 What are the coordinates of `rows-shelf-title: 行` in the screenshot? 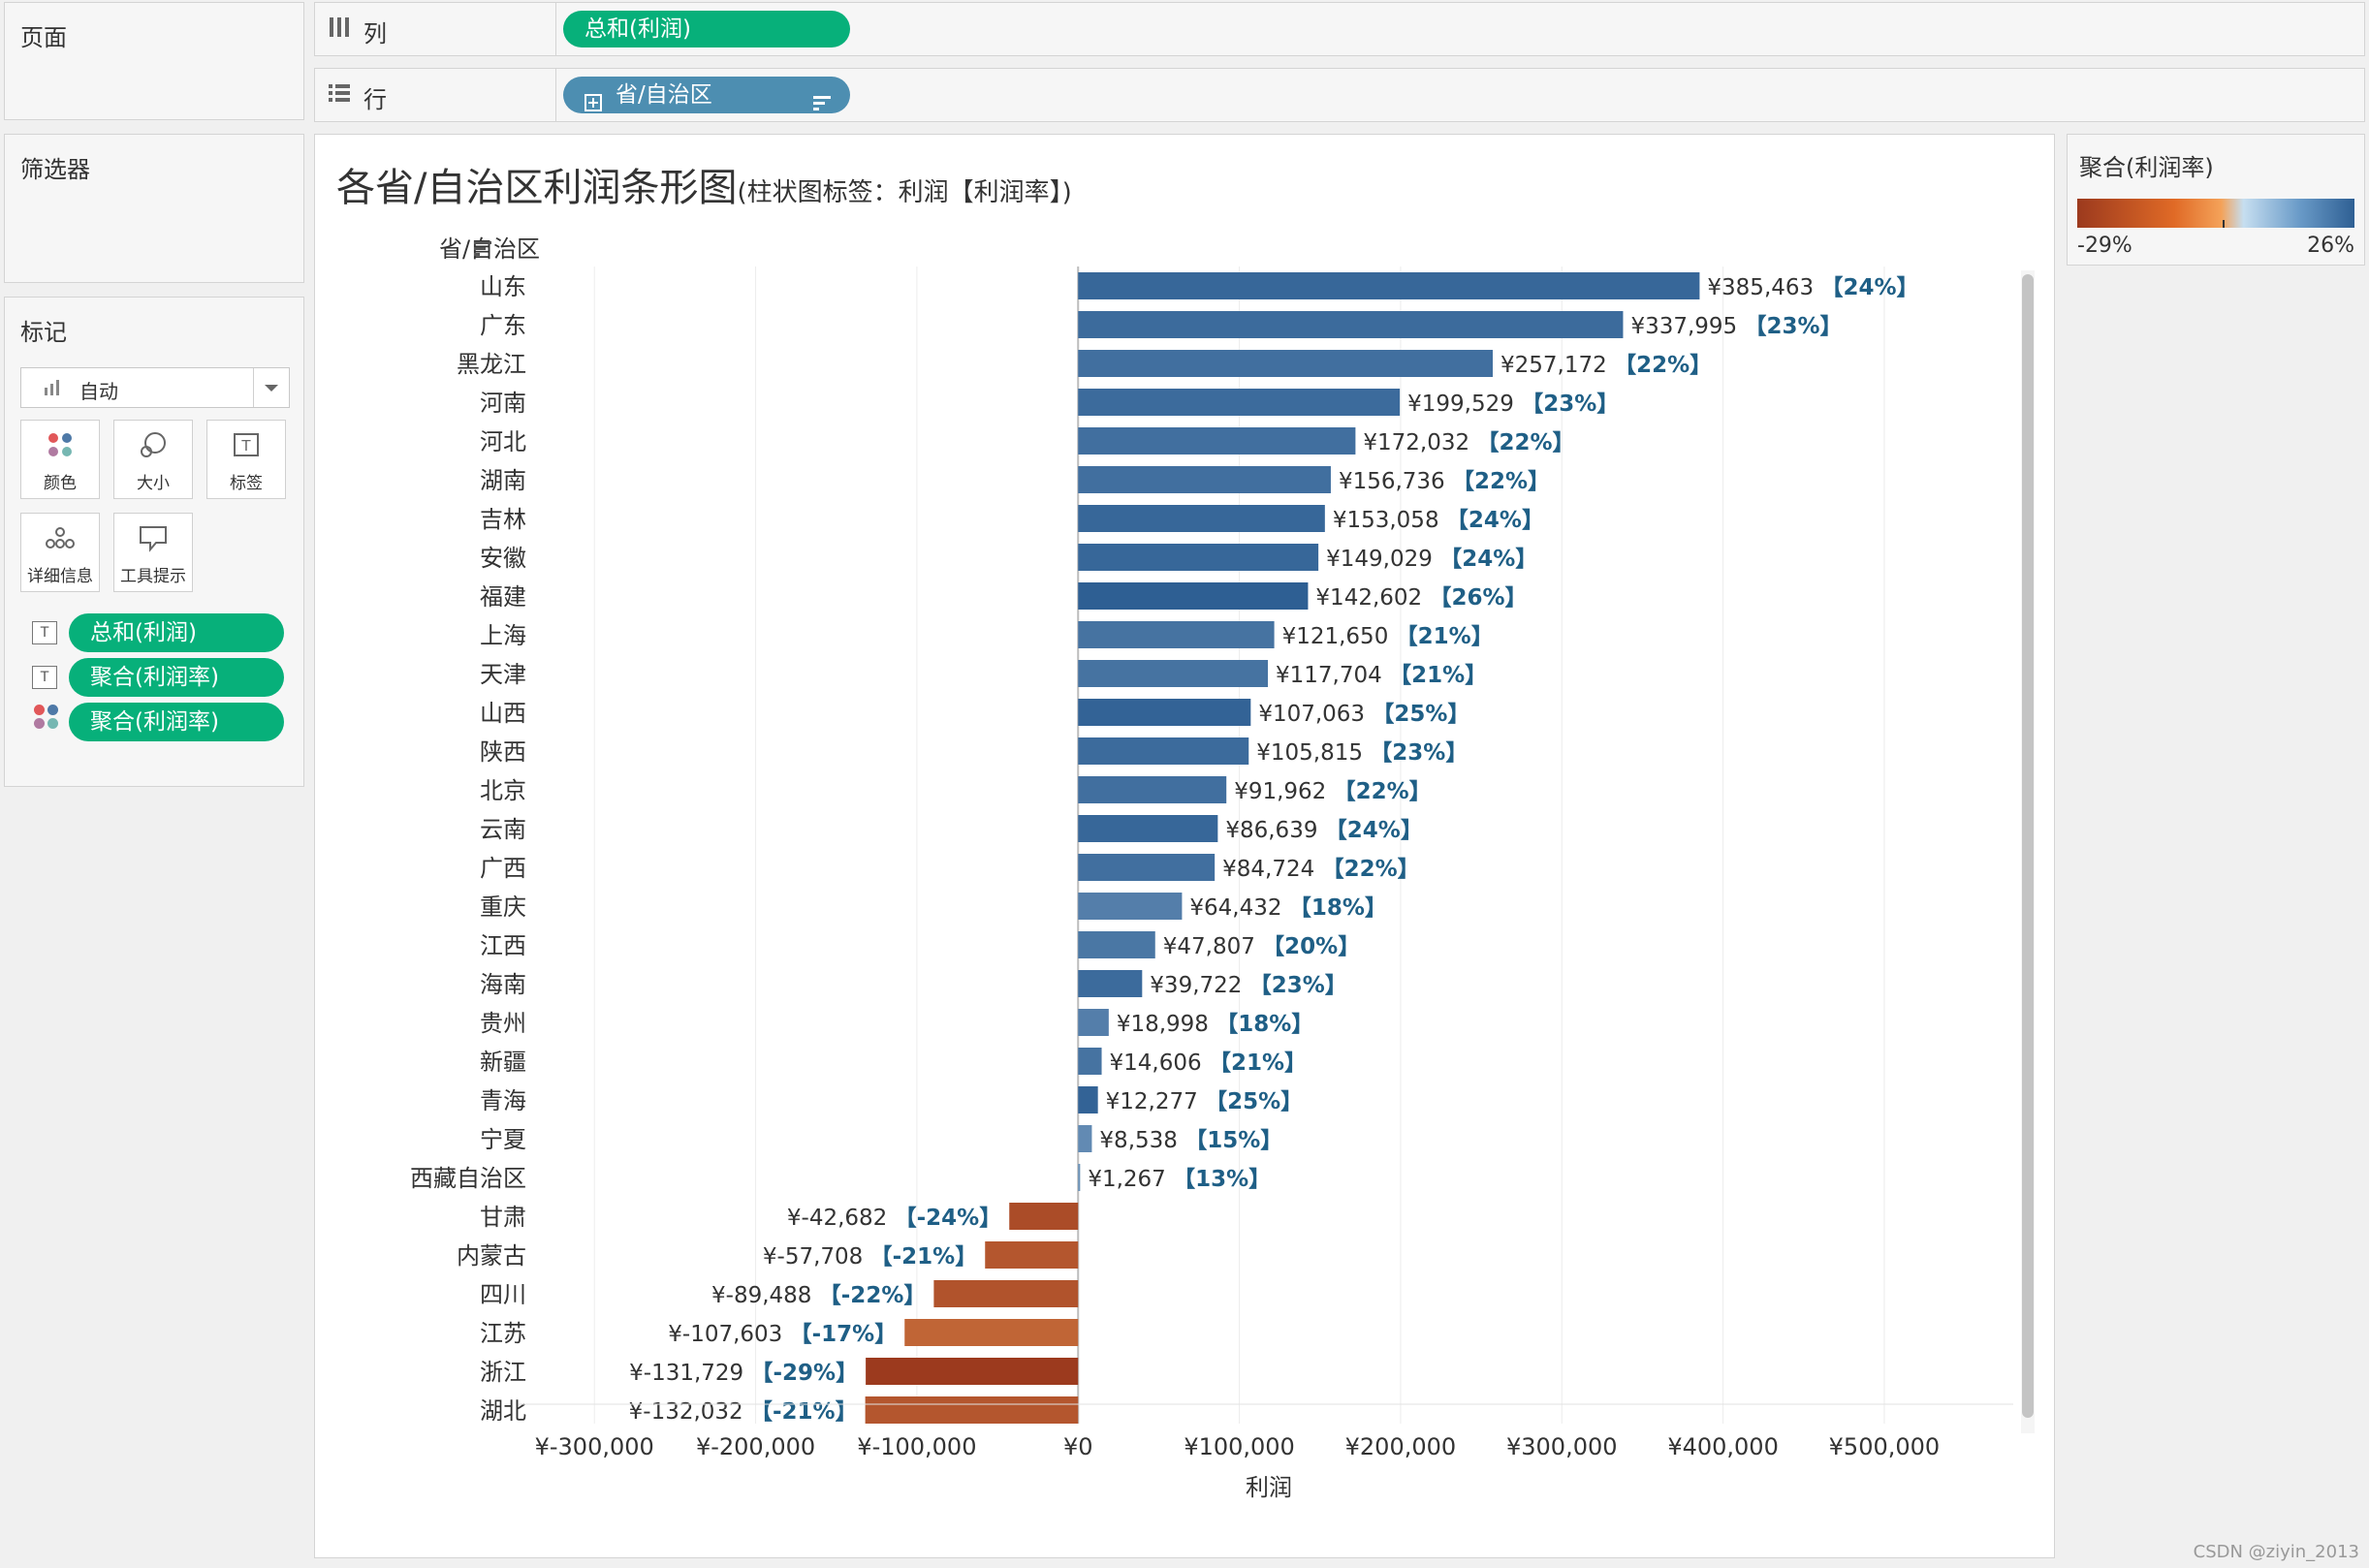 It's located at (375, 100).